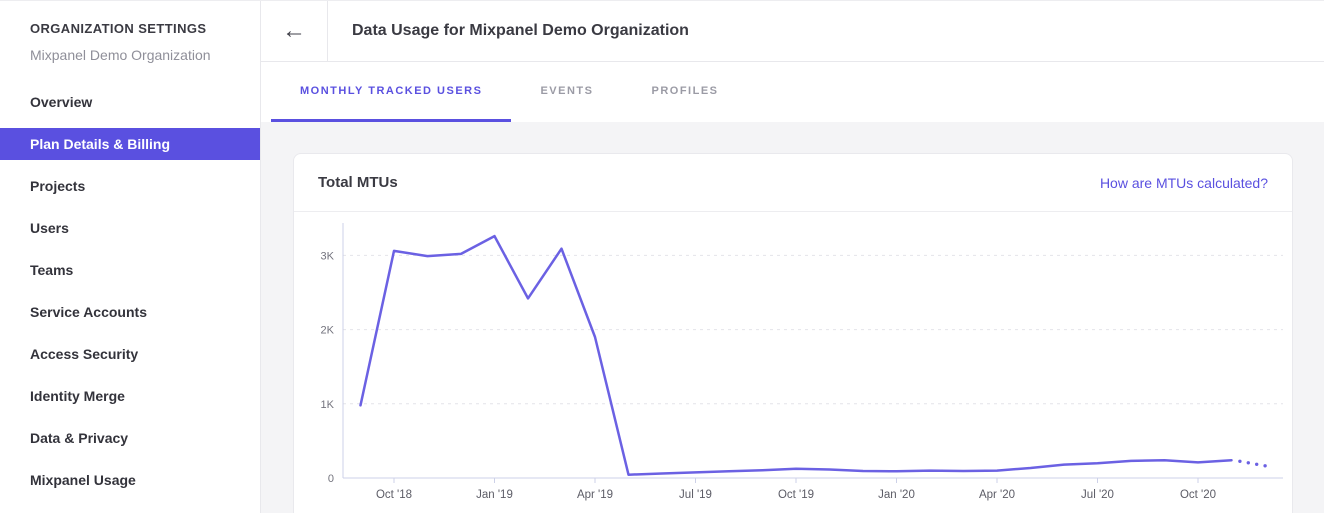 The height and width of the screenshot is (513, 1324). What do you see at coordinates (394, 495) in the screenshot?
I see `svg-text: Oct '18` at bounding box center [394, 495].